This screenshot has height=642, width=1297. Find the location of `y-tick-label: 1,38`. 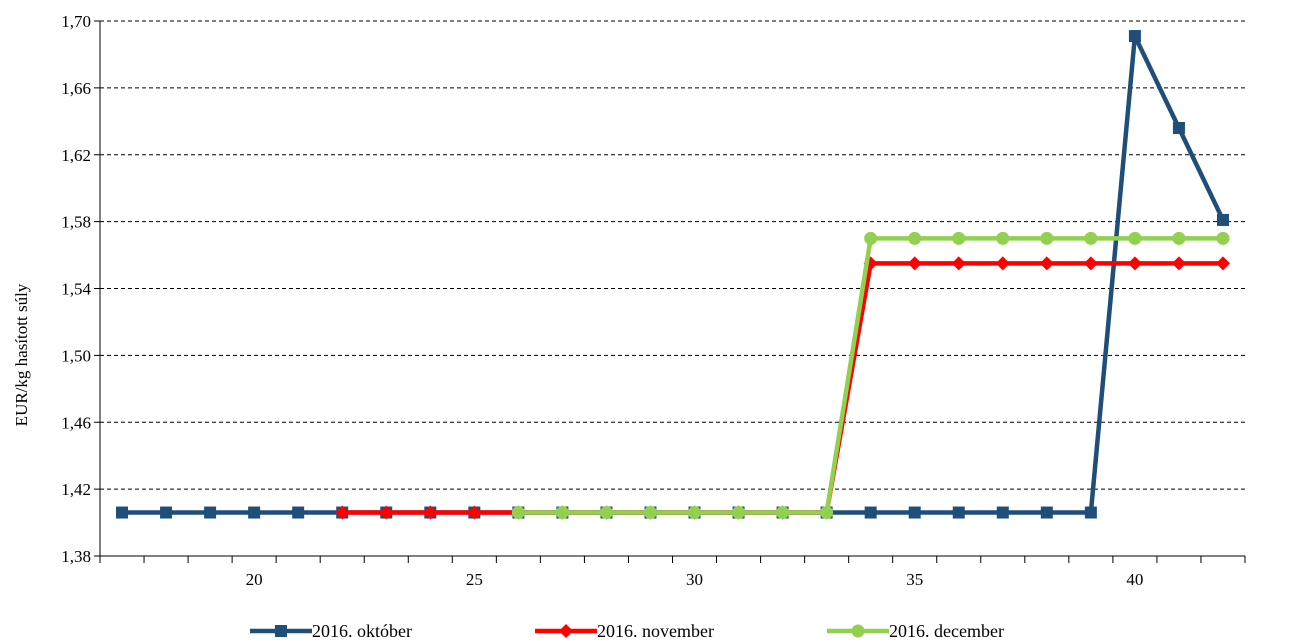

y-tick-label: 1,38 is located at coordinates (76, 556).